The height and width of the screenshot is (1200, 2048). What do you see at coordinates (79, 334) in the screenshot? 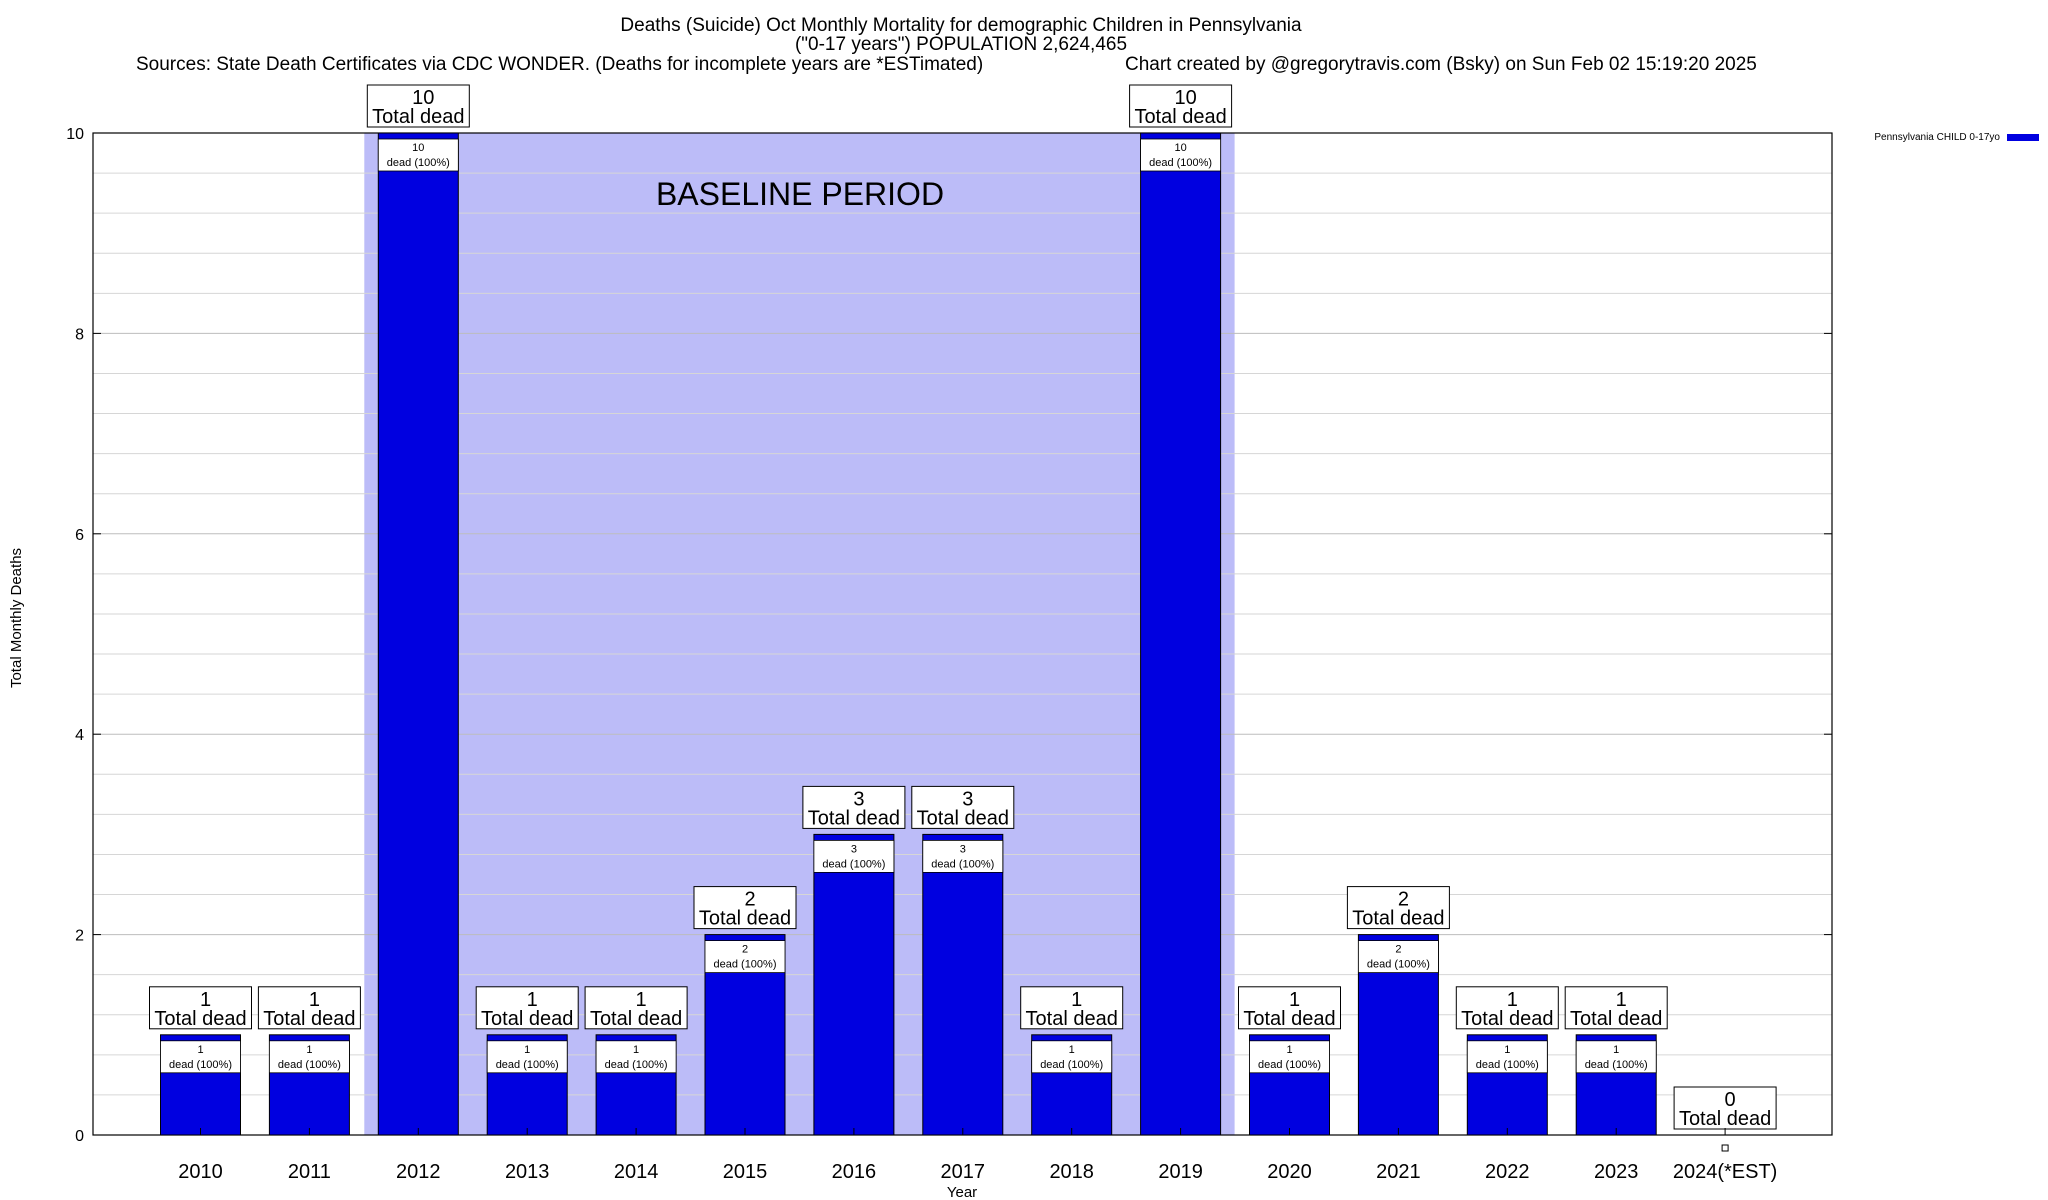
I see `y-tick-label: 8` at bounding box center [79, 334].